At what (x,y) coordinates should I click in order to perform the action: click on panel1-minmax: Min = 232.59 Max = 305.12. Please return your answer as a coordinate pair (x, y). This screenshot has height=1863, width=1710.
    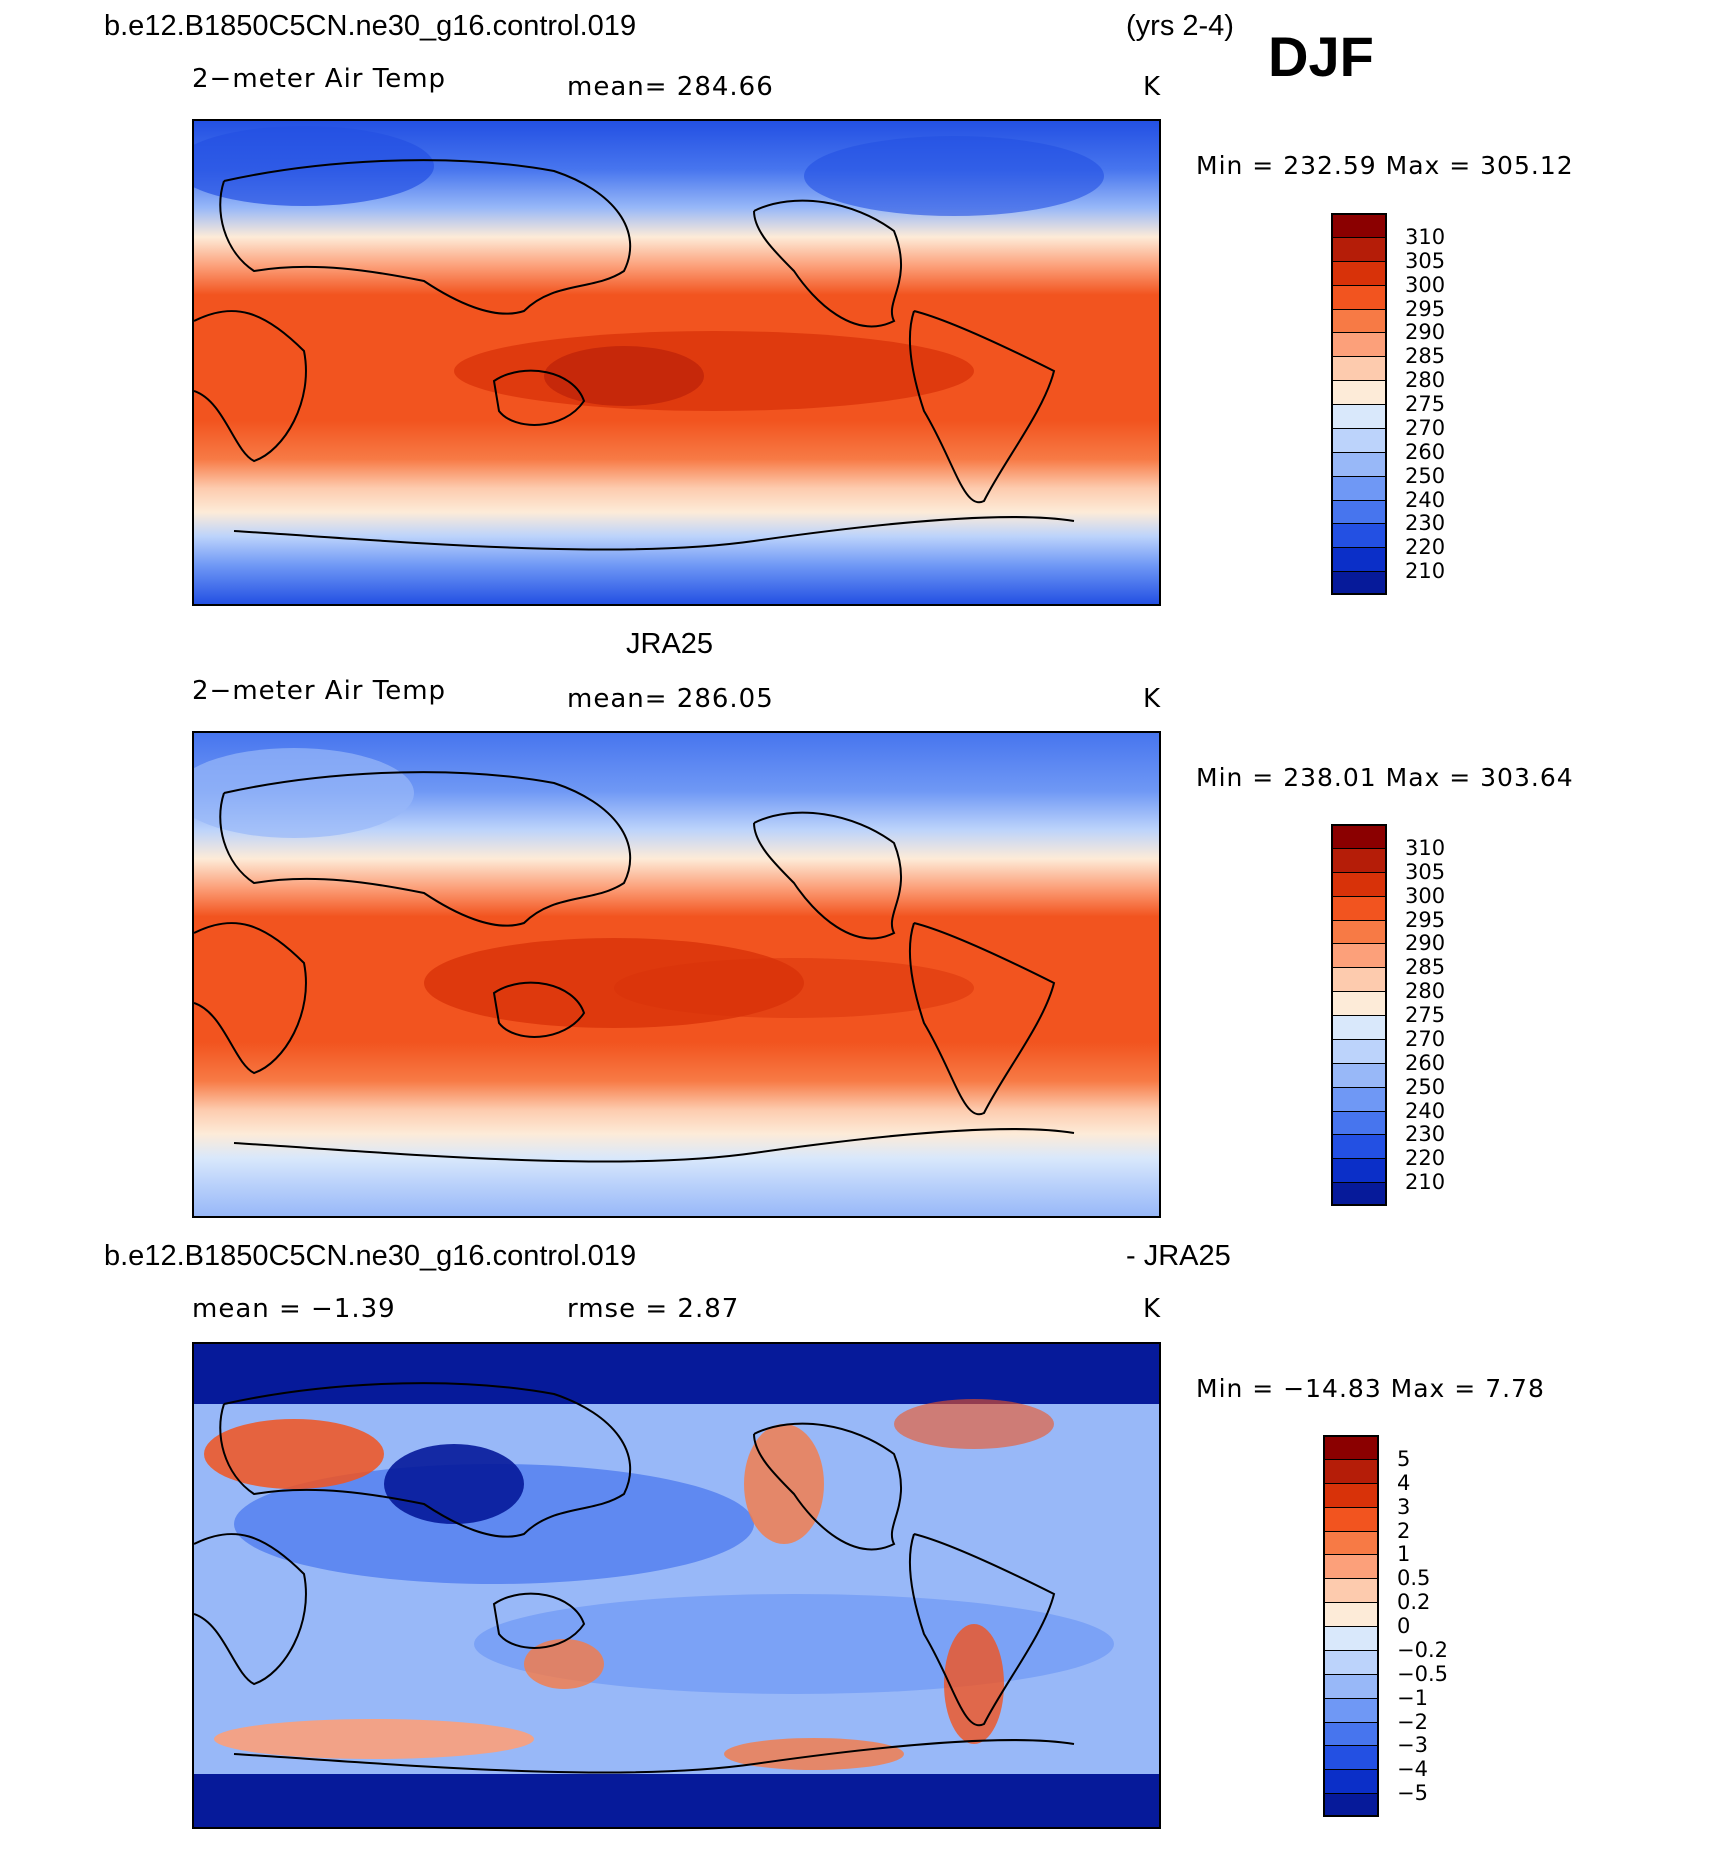
    Looking at the image, I should click on (1385, 165).